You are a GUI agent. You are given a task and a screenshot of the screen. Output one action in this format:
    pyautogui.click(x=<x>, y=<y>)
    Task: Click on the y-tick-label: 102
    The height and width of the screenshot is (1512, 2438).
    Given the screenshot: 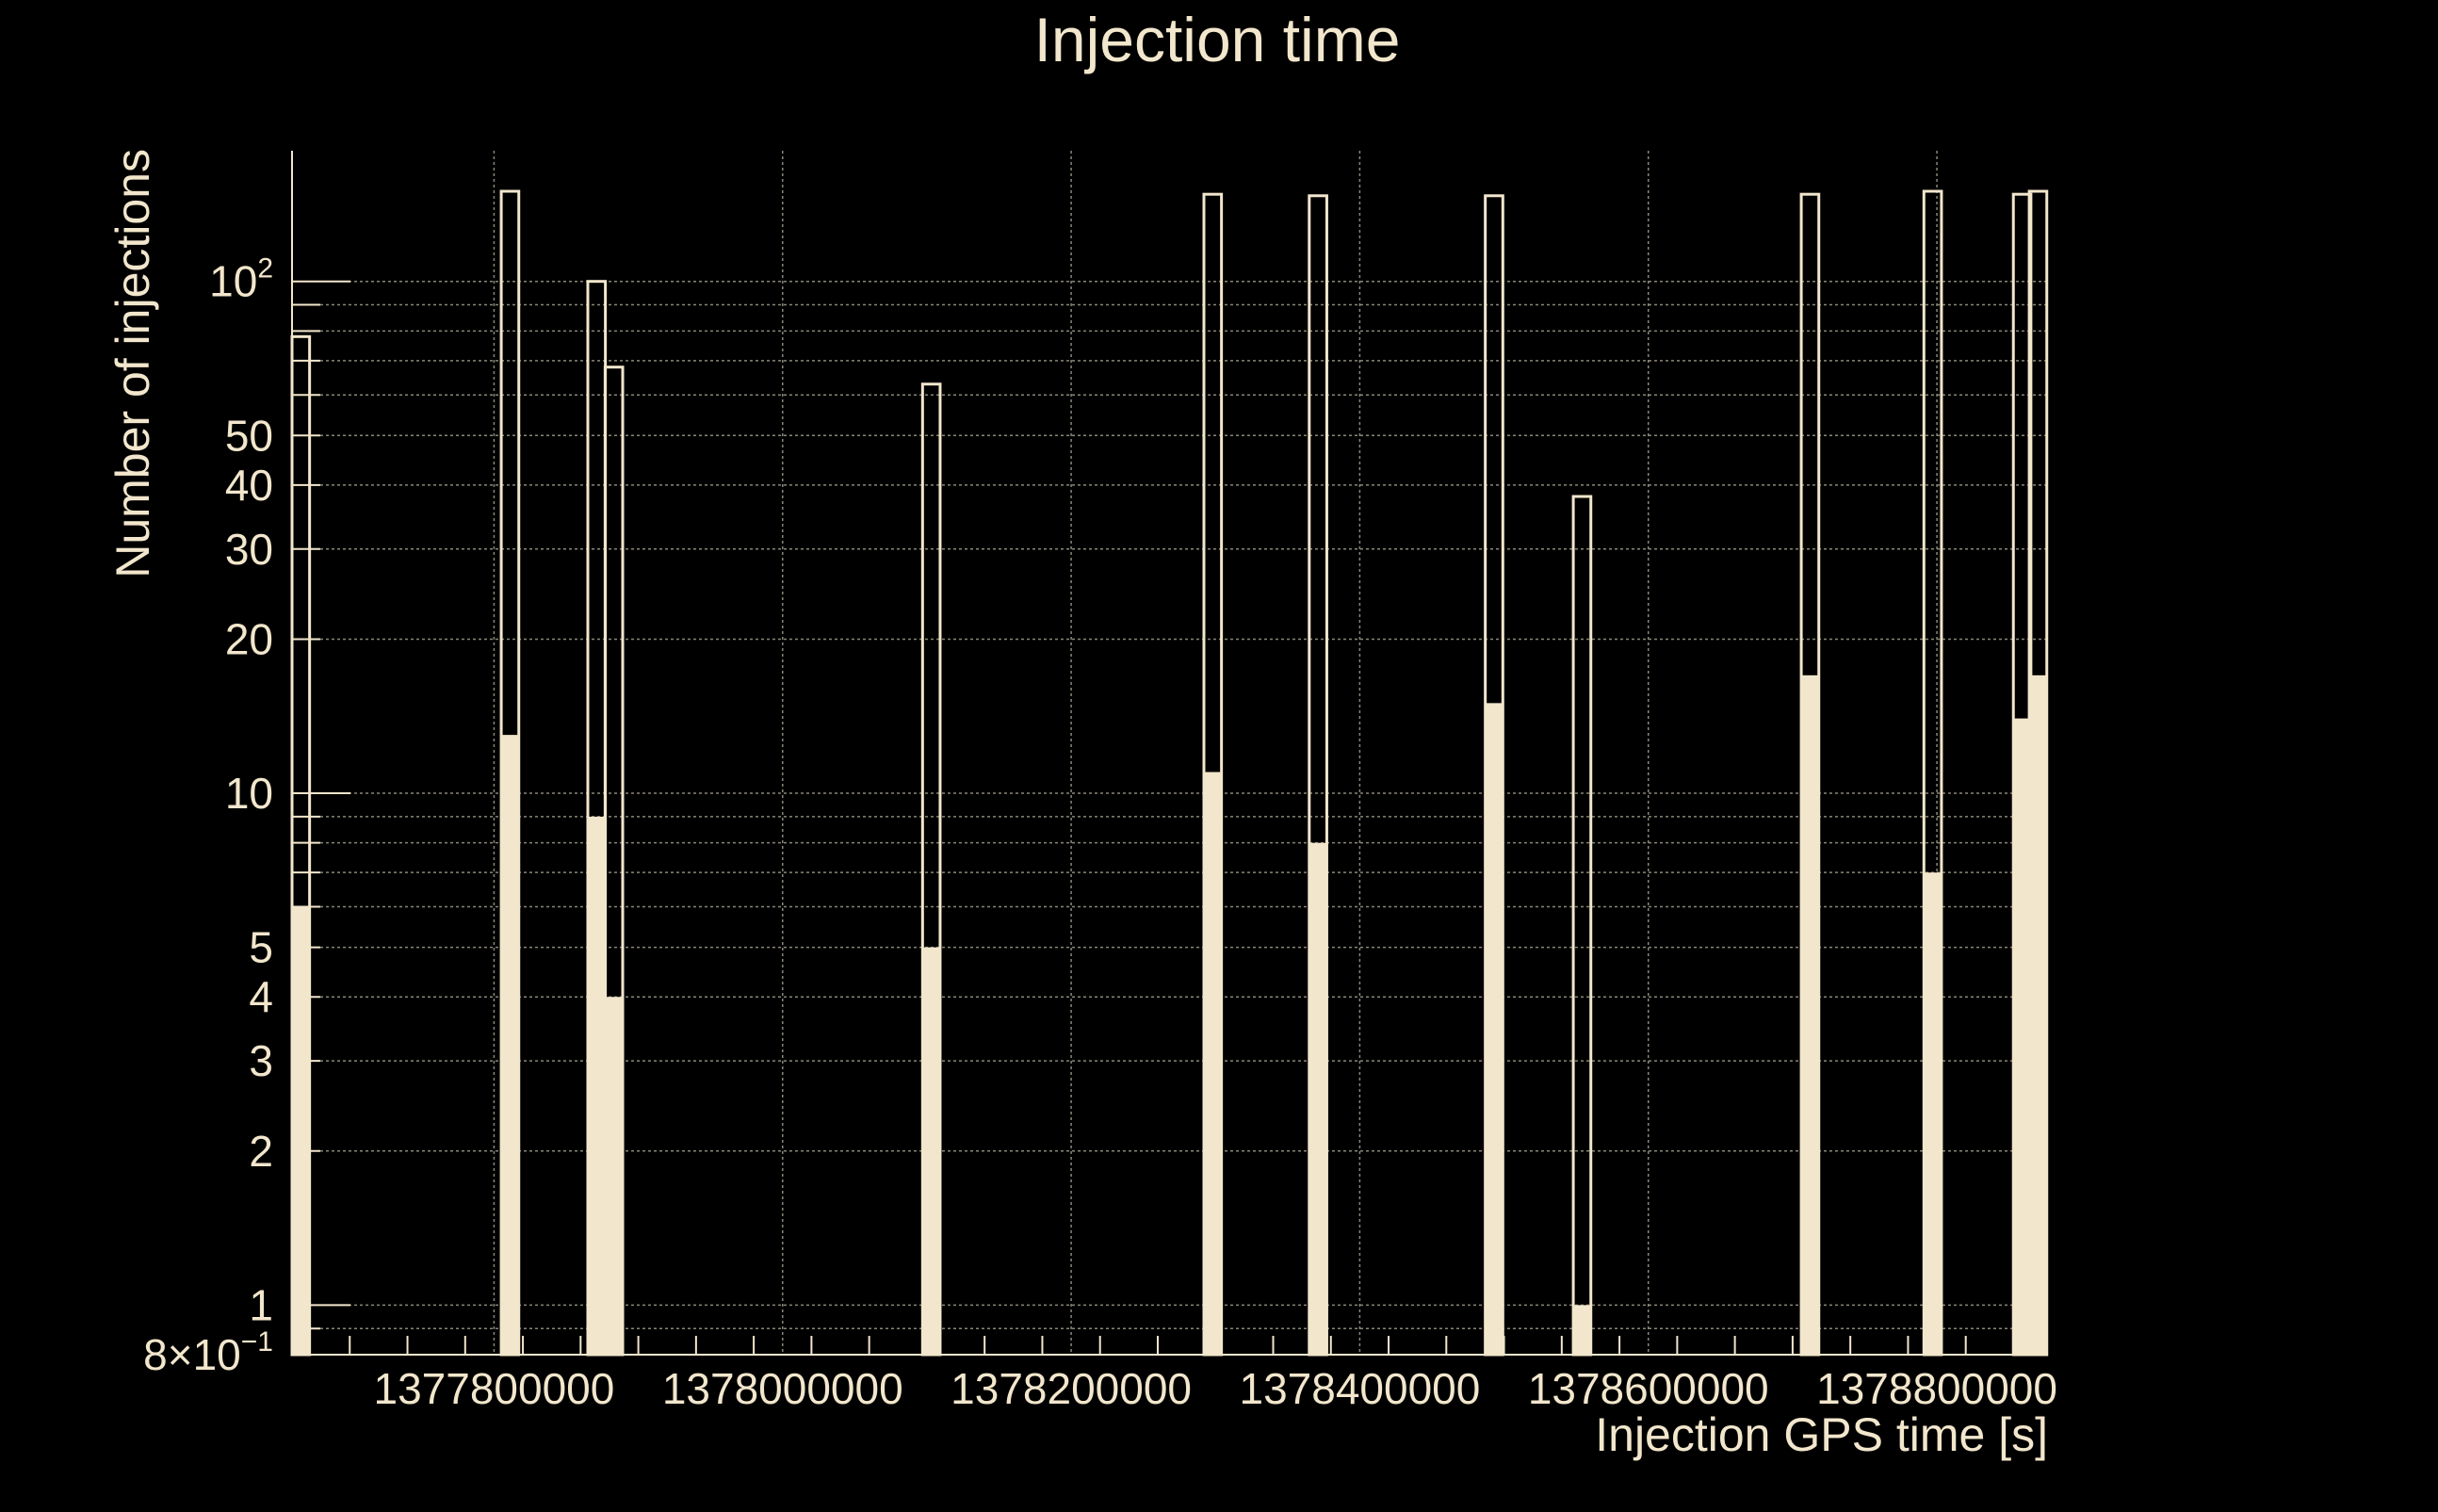 What is the action you would take?
    pyautogui.click(x=241, y=279)
    